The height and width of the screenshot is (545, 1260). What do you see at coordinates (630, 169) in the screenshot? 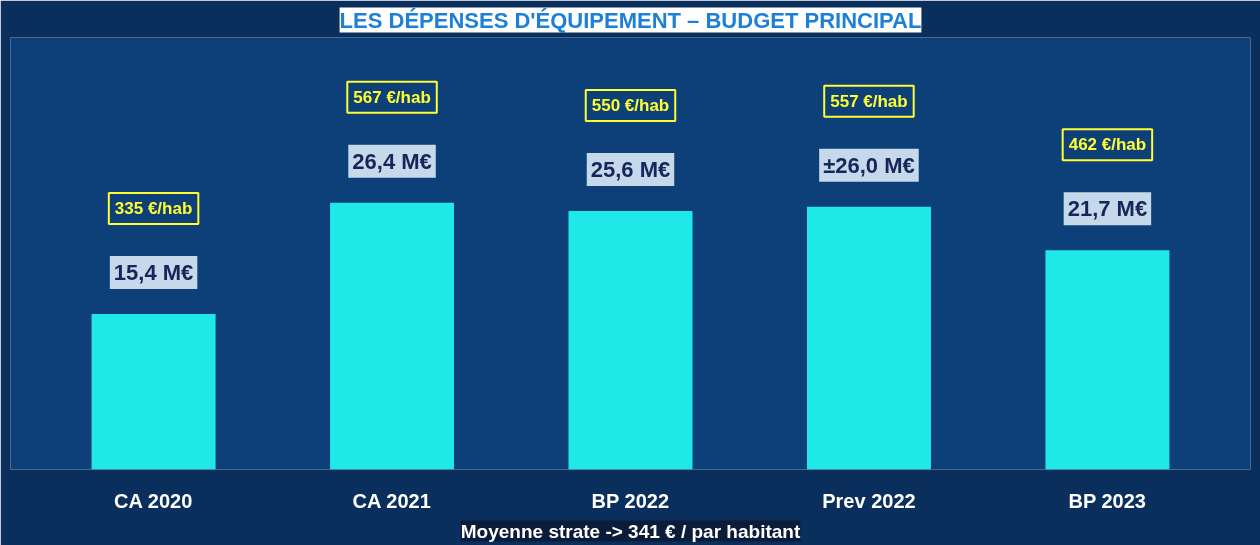
I see `data-label: 25,6 M€` at bounding box center [630, 169].